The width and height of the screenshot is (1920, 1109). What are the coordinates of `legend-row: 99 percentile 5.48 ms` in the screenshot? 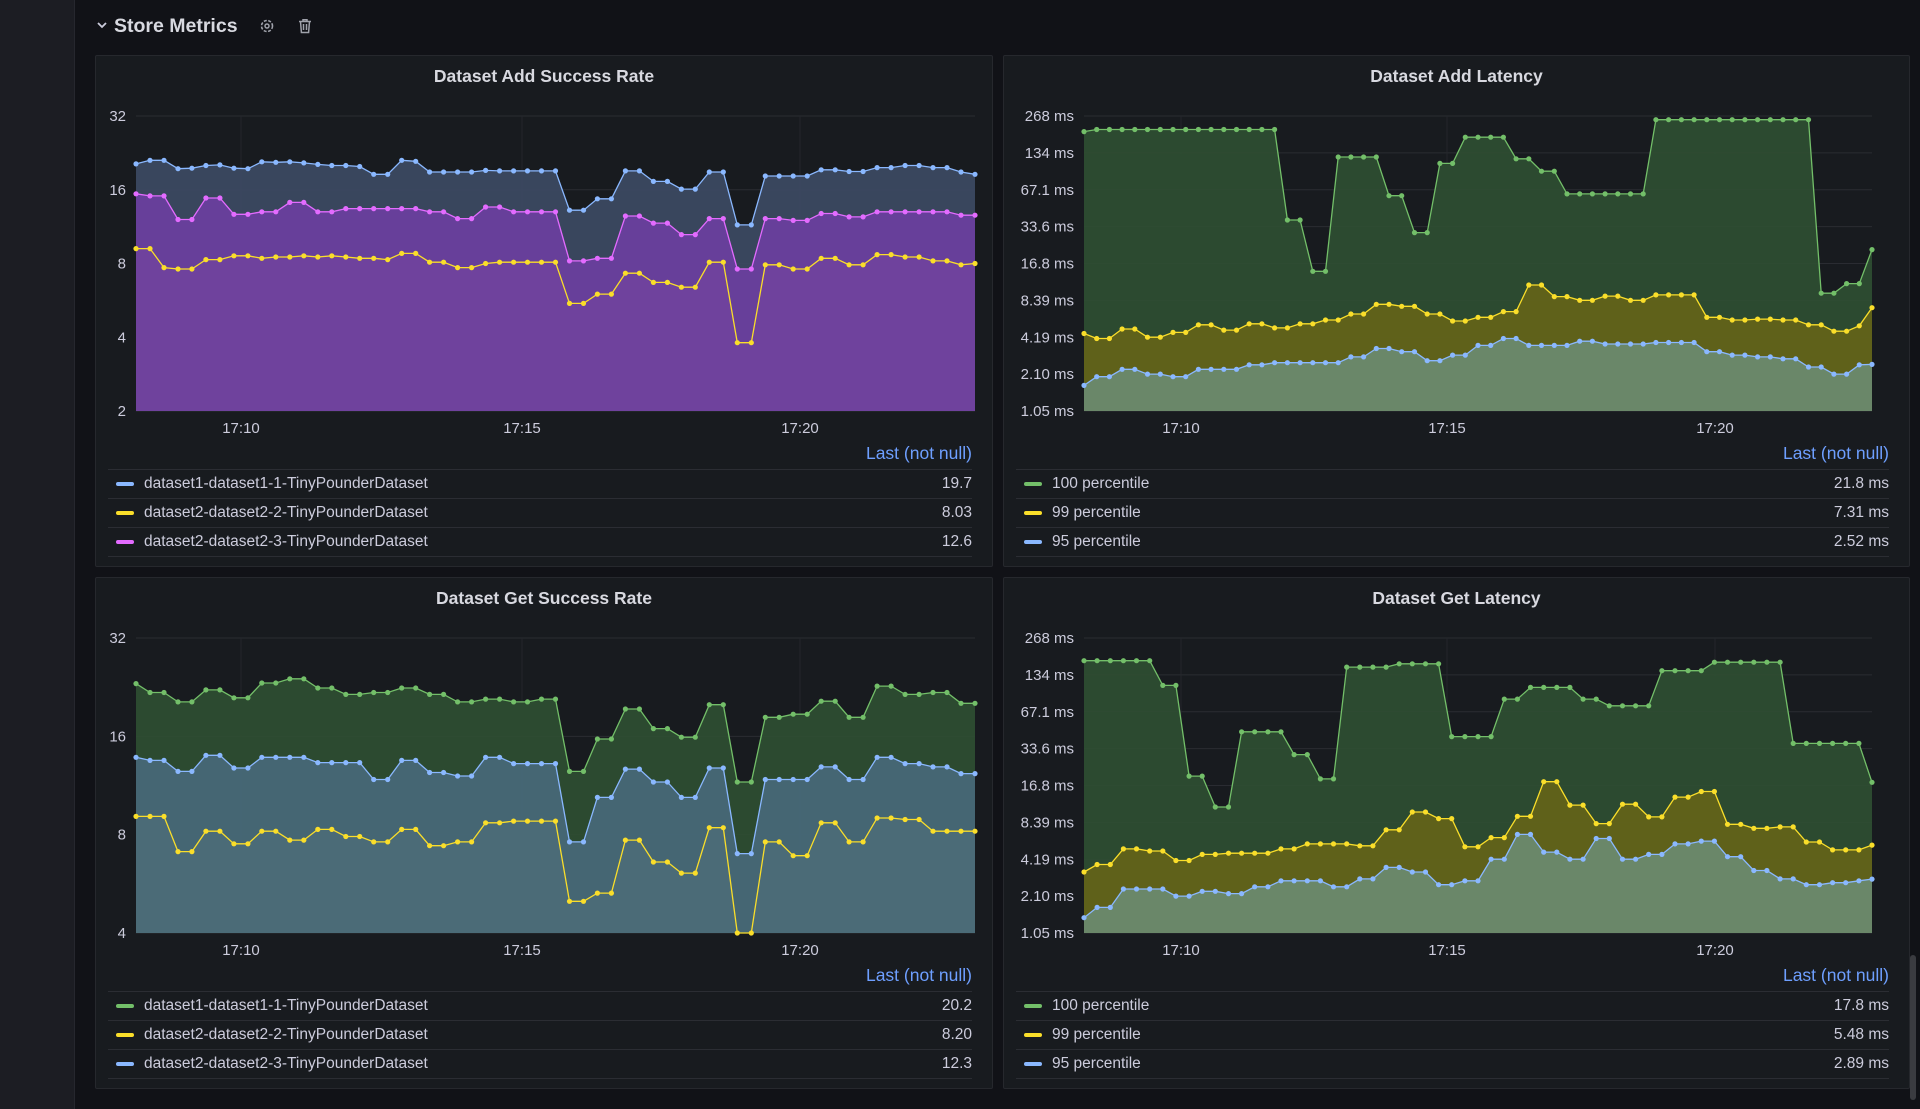 It's located at (1452, 1034).